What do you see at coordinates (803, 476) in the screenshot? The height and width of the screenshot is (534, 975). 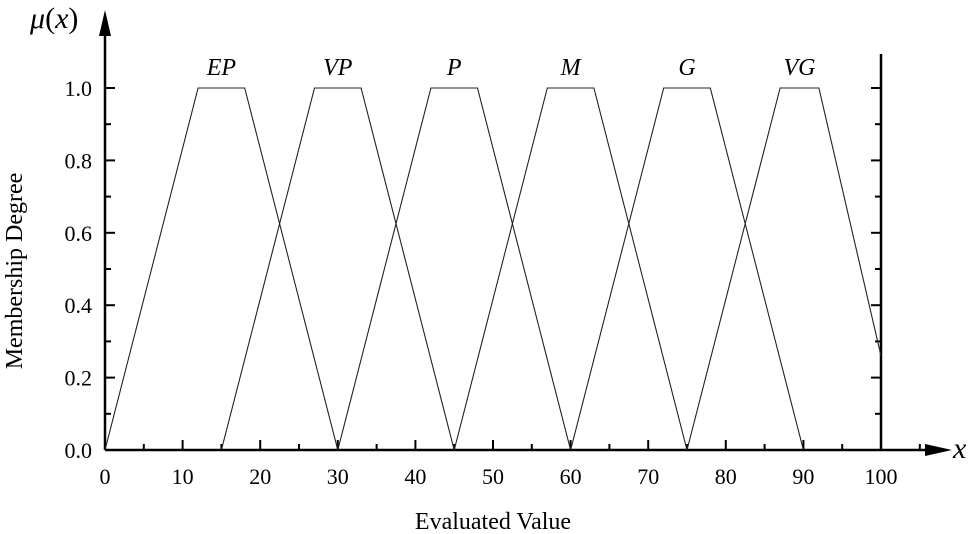 I see `x-tick-label: 90` at bounding box center [803, 476].